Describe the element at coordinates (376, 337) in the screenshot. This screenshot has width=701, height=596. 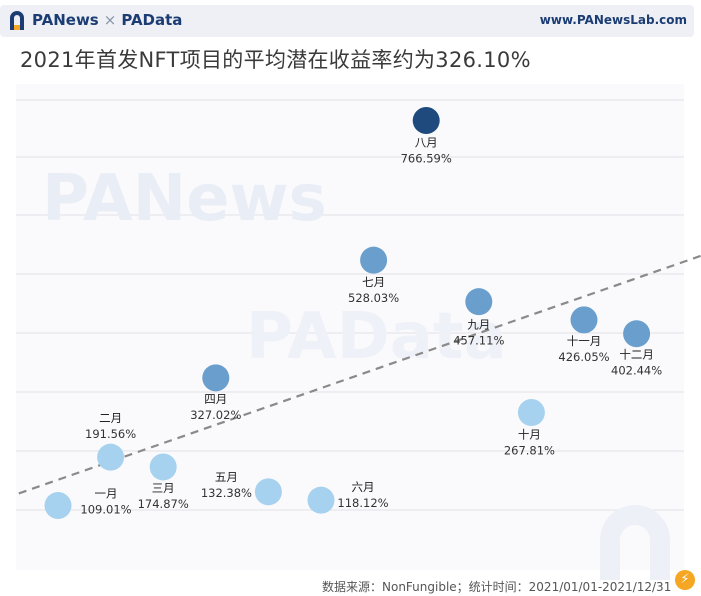
I see `watermark-padata: PAData` at that location.